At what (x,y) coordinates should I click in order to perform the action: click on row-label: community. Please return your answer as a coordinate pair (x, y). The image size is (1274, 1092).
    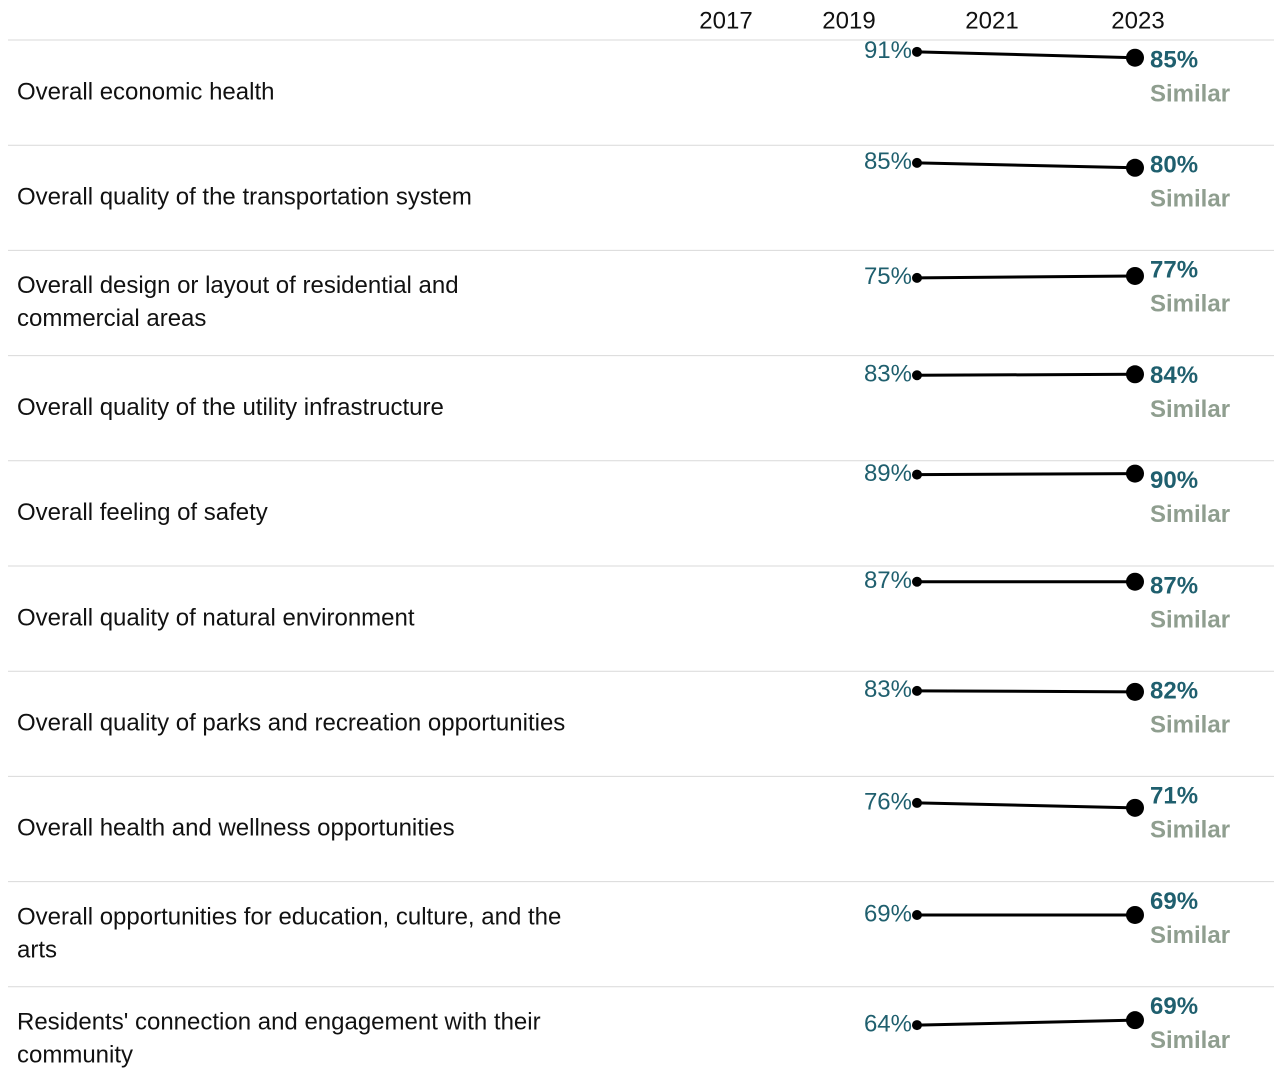
    Looking at the image, I should click on (75, 1055).